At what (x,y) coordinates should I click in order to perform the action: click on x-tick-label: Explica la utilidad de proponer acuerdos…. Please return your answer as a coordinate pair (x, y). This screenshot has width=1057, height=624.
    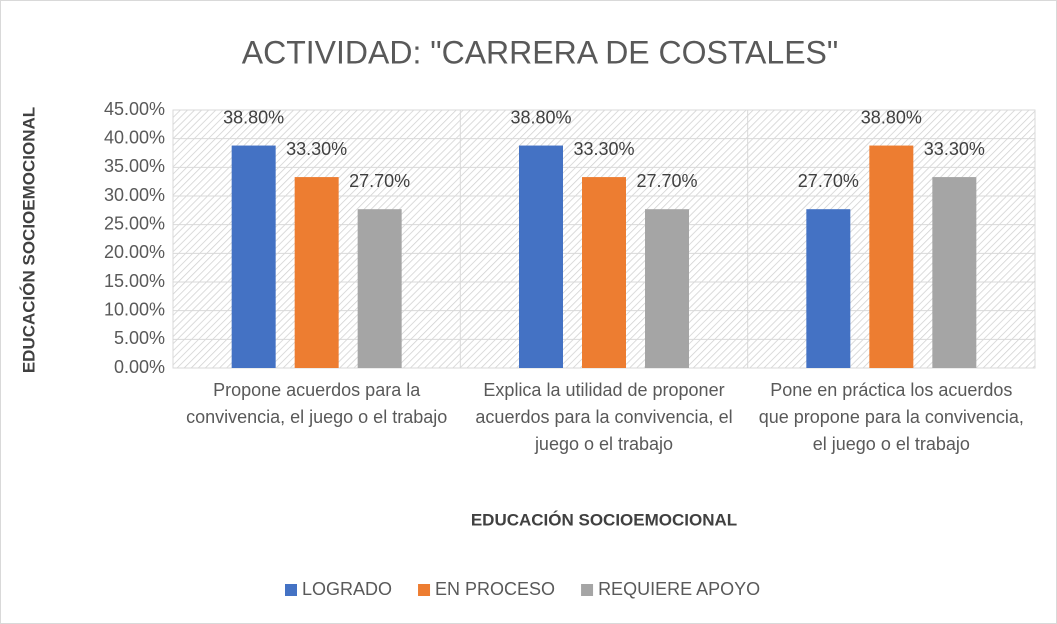
    Looking at the image, I should click on (604, 417).